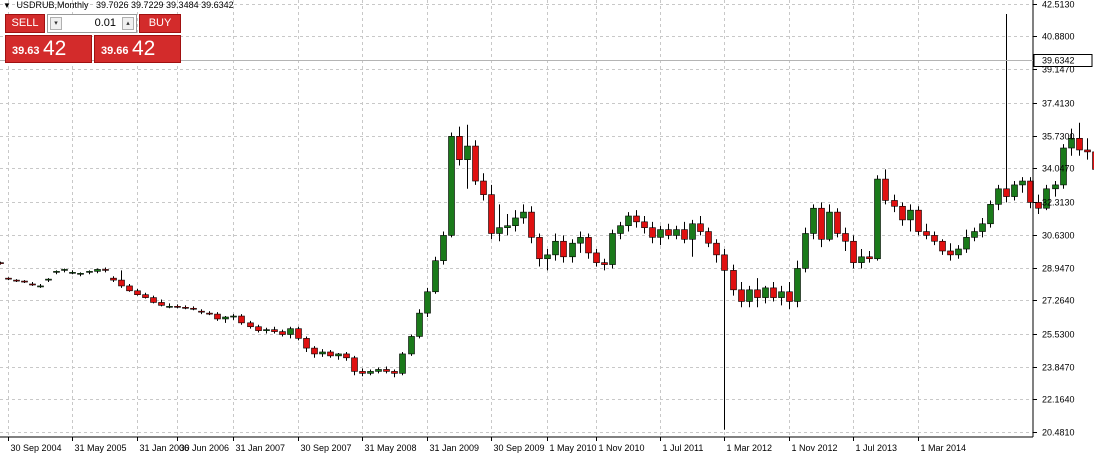  What do you see at coordinates (1058, 70) in the screenshot?
I see `y-tick-label: 39.1470` at bounding box center [1058, 70].